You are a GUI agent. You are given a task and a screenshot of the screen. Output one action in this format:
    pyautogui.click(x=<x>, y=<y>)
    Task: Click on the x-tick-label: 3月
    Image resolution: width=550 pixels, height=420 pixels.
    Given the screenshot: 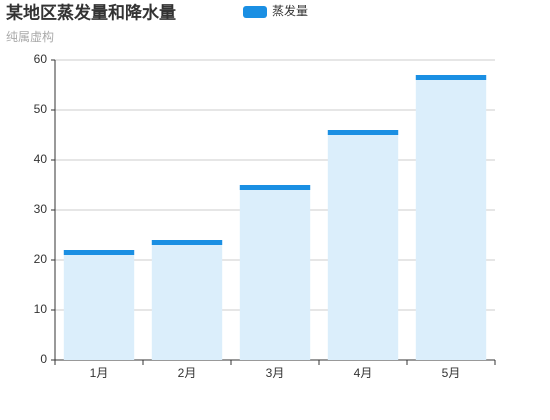 What is the action you would take?
    pyautogui.click(x=275, y=373)
    